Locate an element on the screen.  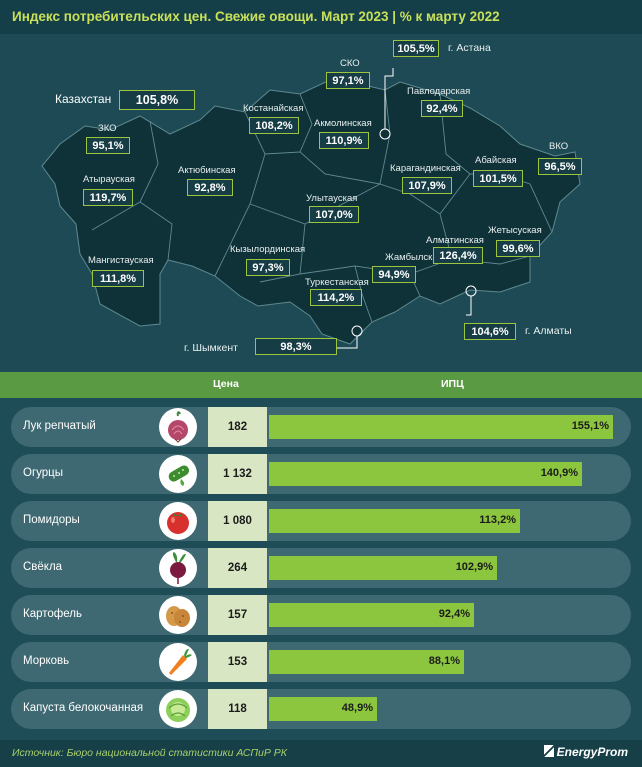
cpi-value-label: 140,9% is located at coordinates (559, 473).